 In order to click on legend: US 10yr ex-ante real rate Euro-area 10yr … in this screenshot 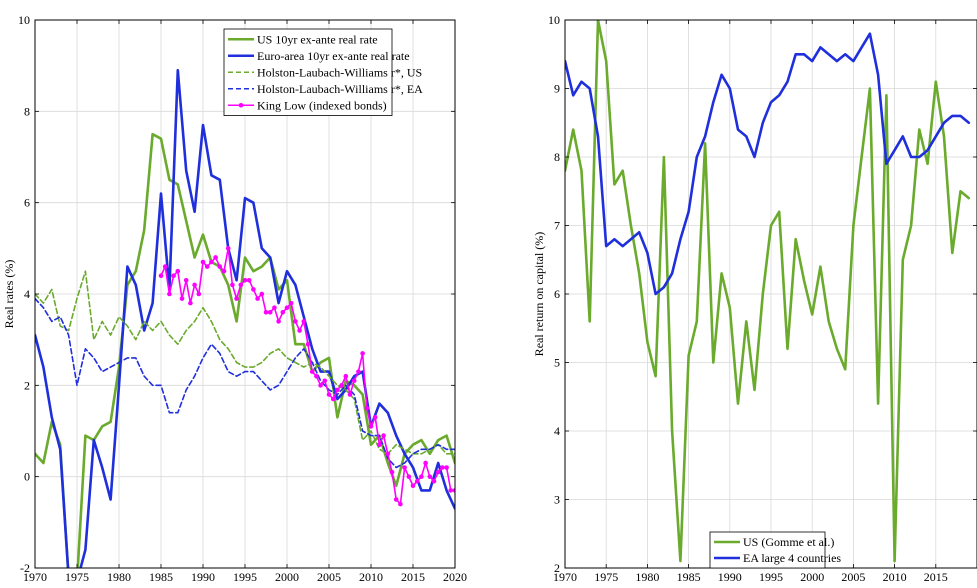, I will do `click(323, 72)`.